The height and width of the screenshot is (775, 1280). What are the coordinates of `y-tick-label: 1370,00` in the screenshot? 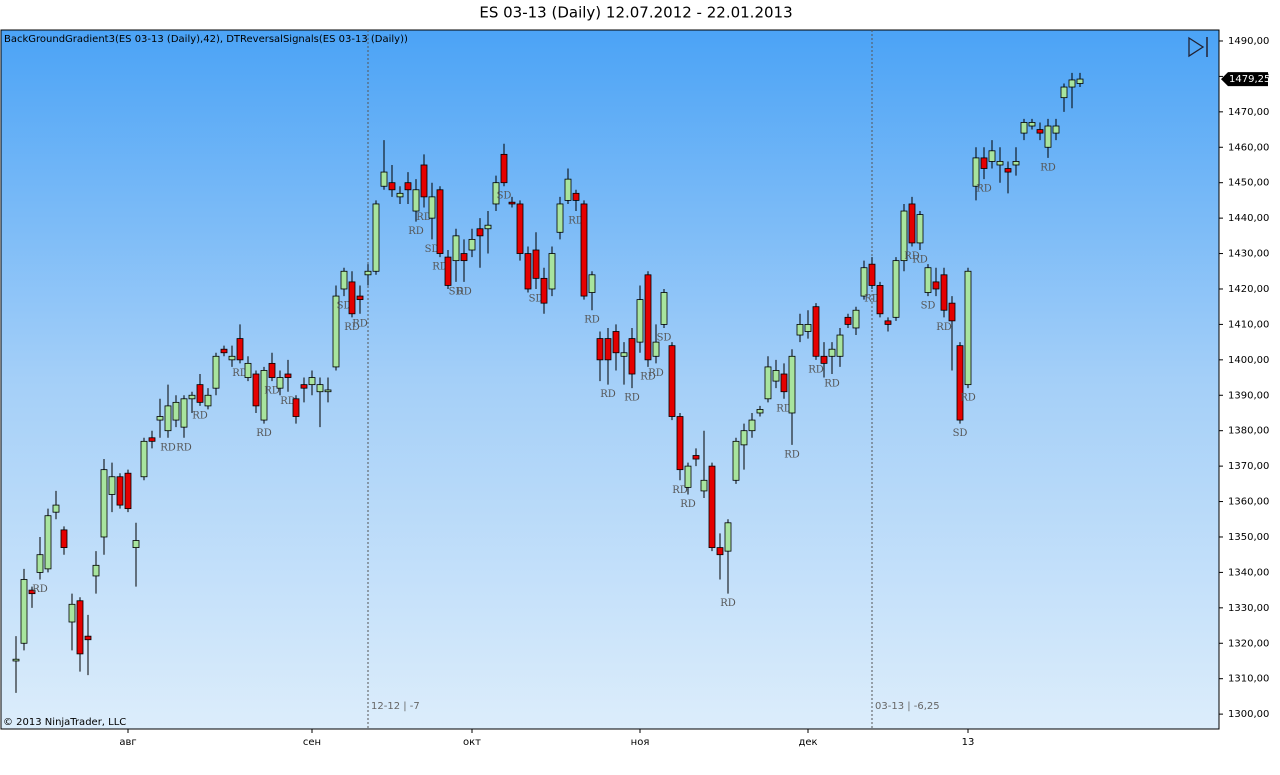 It's located at (1248, 466).